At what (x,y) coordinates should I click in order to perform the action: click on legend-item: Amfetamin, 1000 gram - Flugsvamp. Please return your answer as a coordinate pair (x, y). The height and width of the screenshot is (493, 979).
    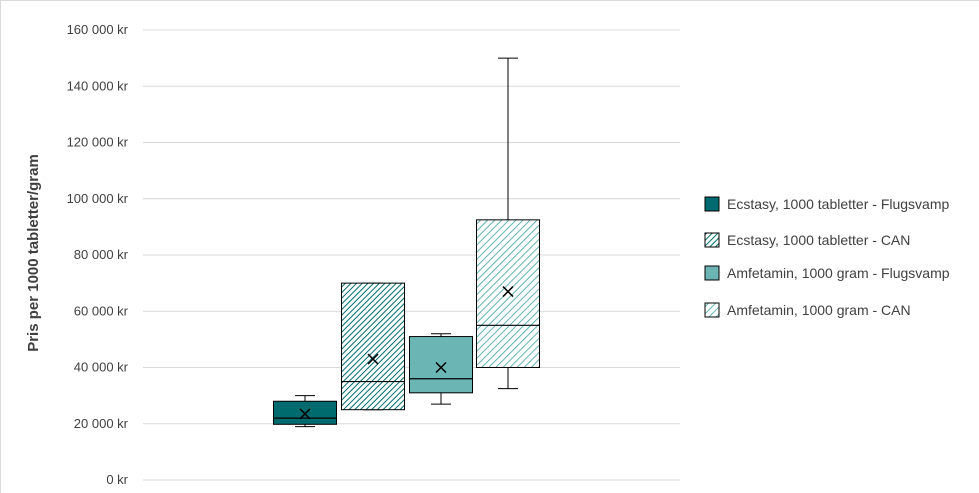
    Looking at the image, I should click on (827, 273).